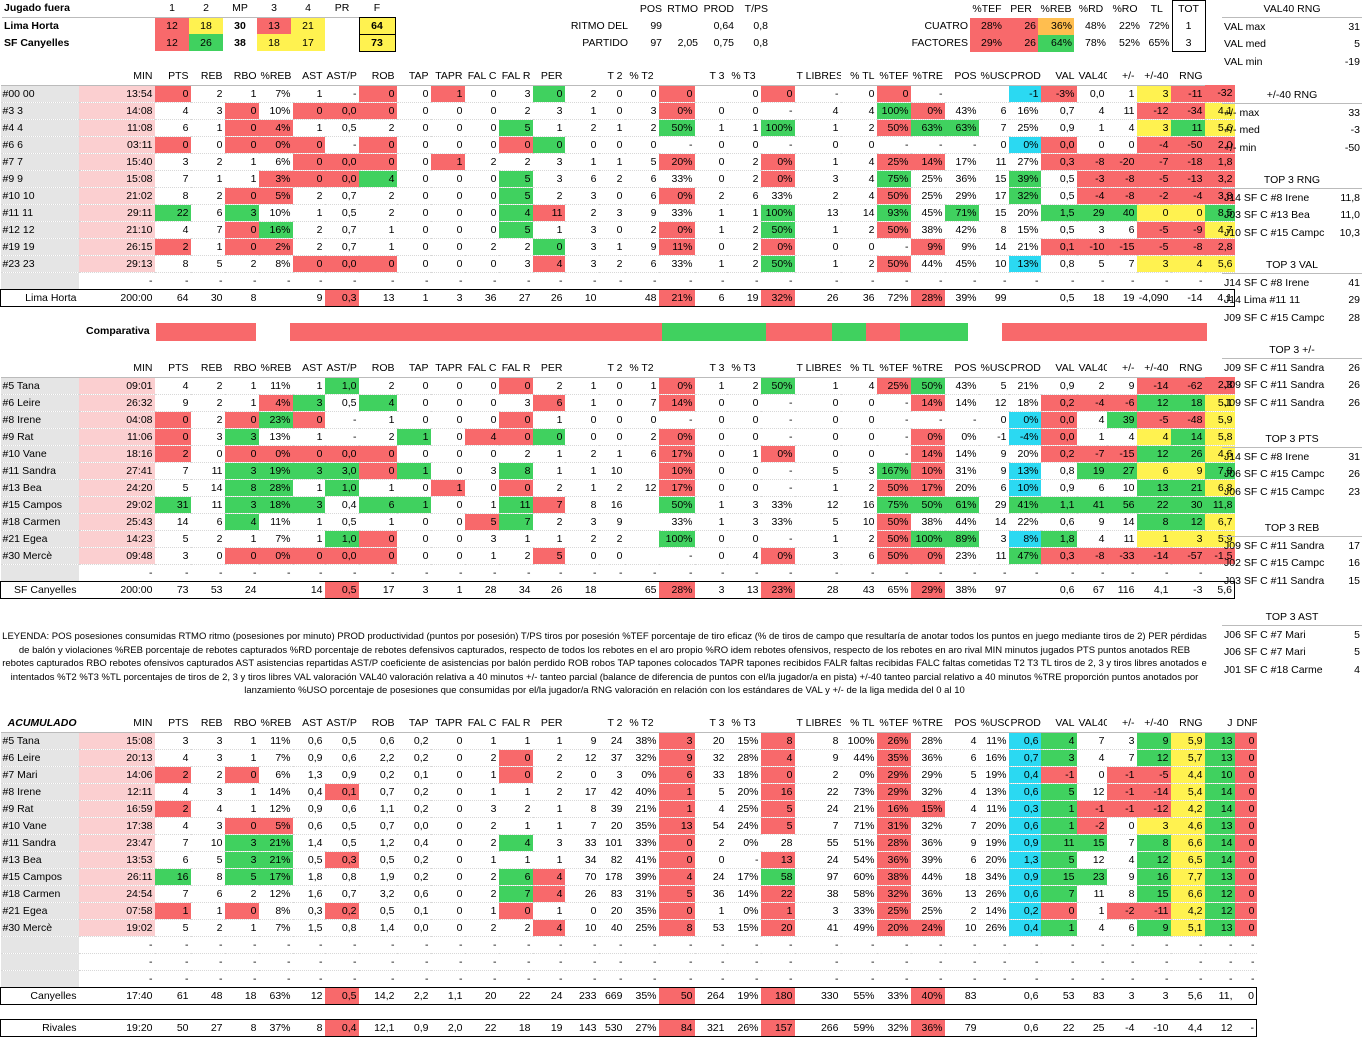  Describe the element at coordinates (1159, 26) in the screenshot. I see `factor-value: 72%` at that location.